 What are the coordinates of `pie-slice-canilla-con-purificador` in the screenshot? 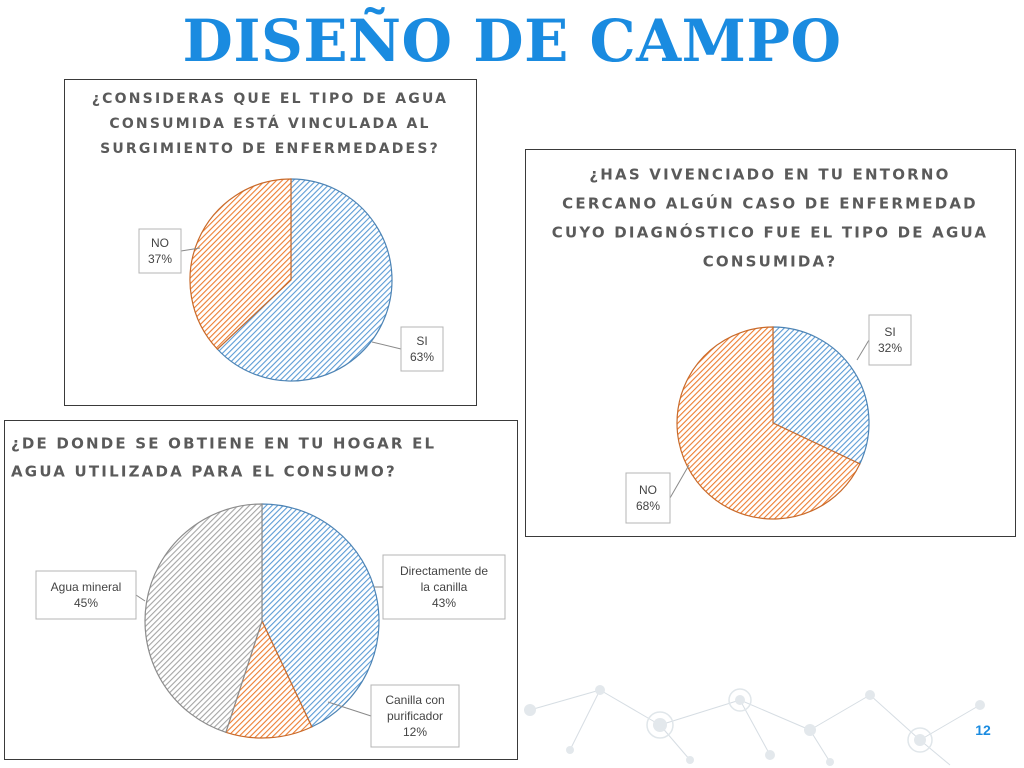 It's located at (269, 679).